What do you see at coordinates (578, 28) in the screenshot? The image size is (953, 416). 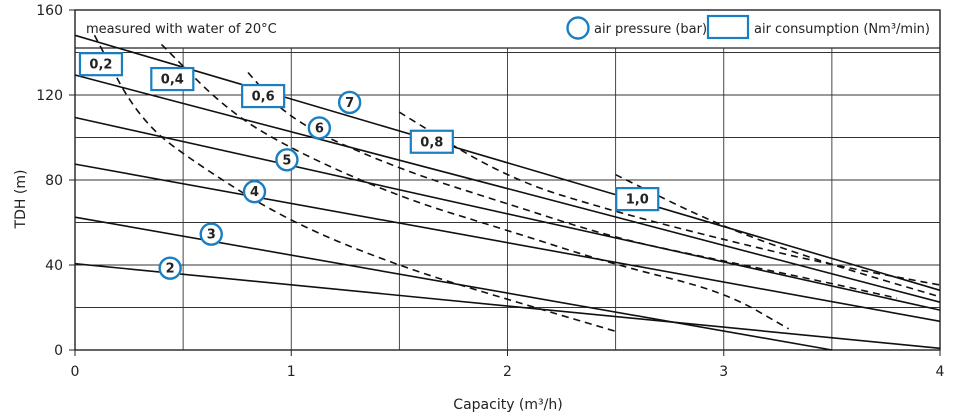 I see `legend-circle-symbol` at bounding box center [578, 28].